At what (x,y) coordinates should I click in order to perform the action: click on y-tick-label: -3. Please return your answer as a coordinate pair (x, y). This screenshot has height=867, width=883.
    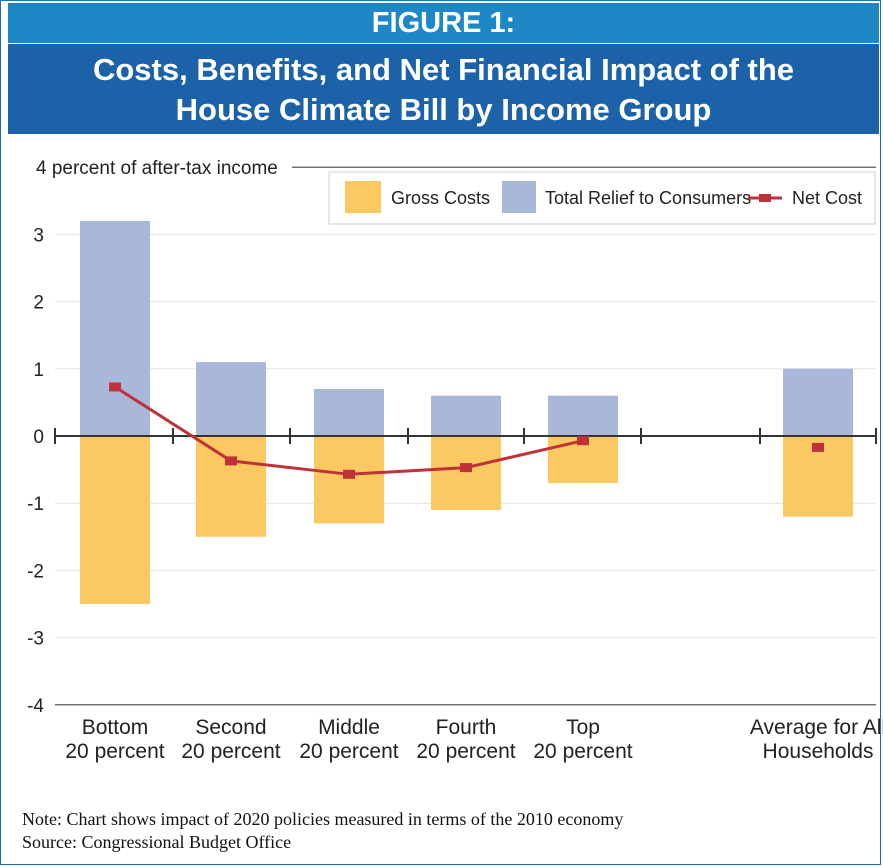
    Looking at the image, I should click on (35, 639).